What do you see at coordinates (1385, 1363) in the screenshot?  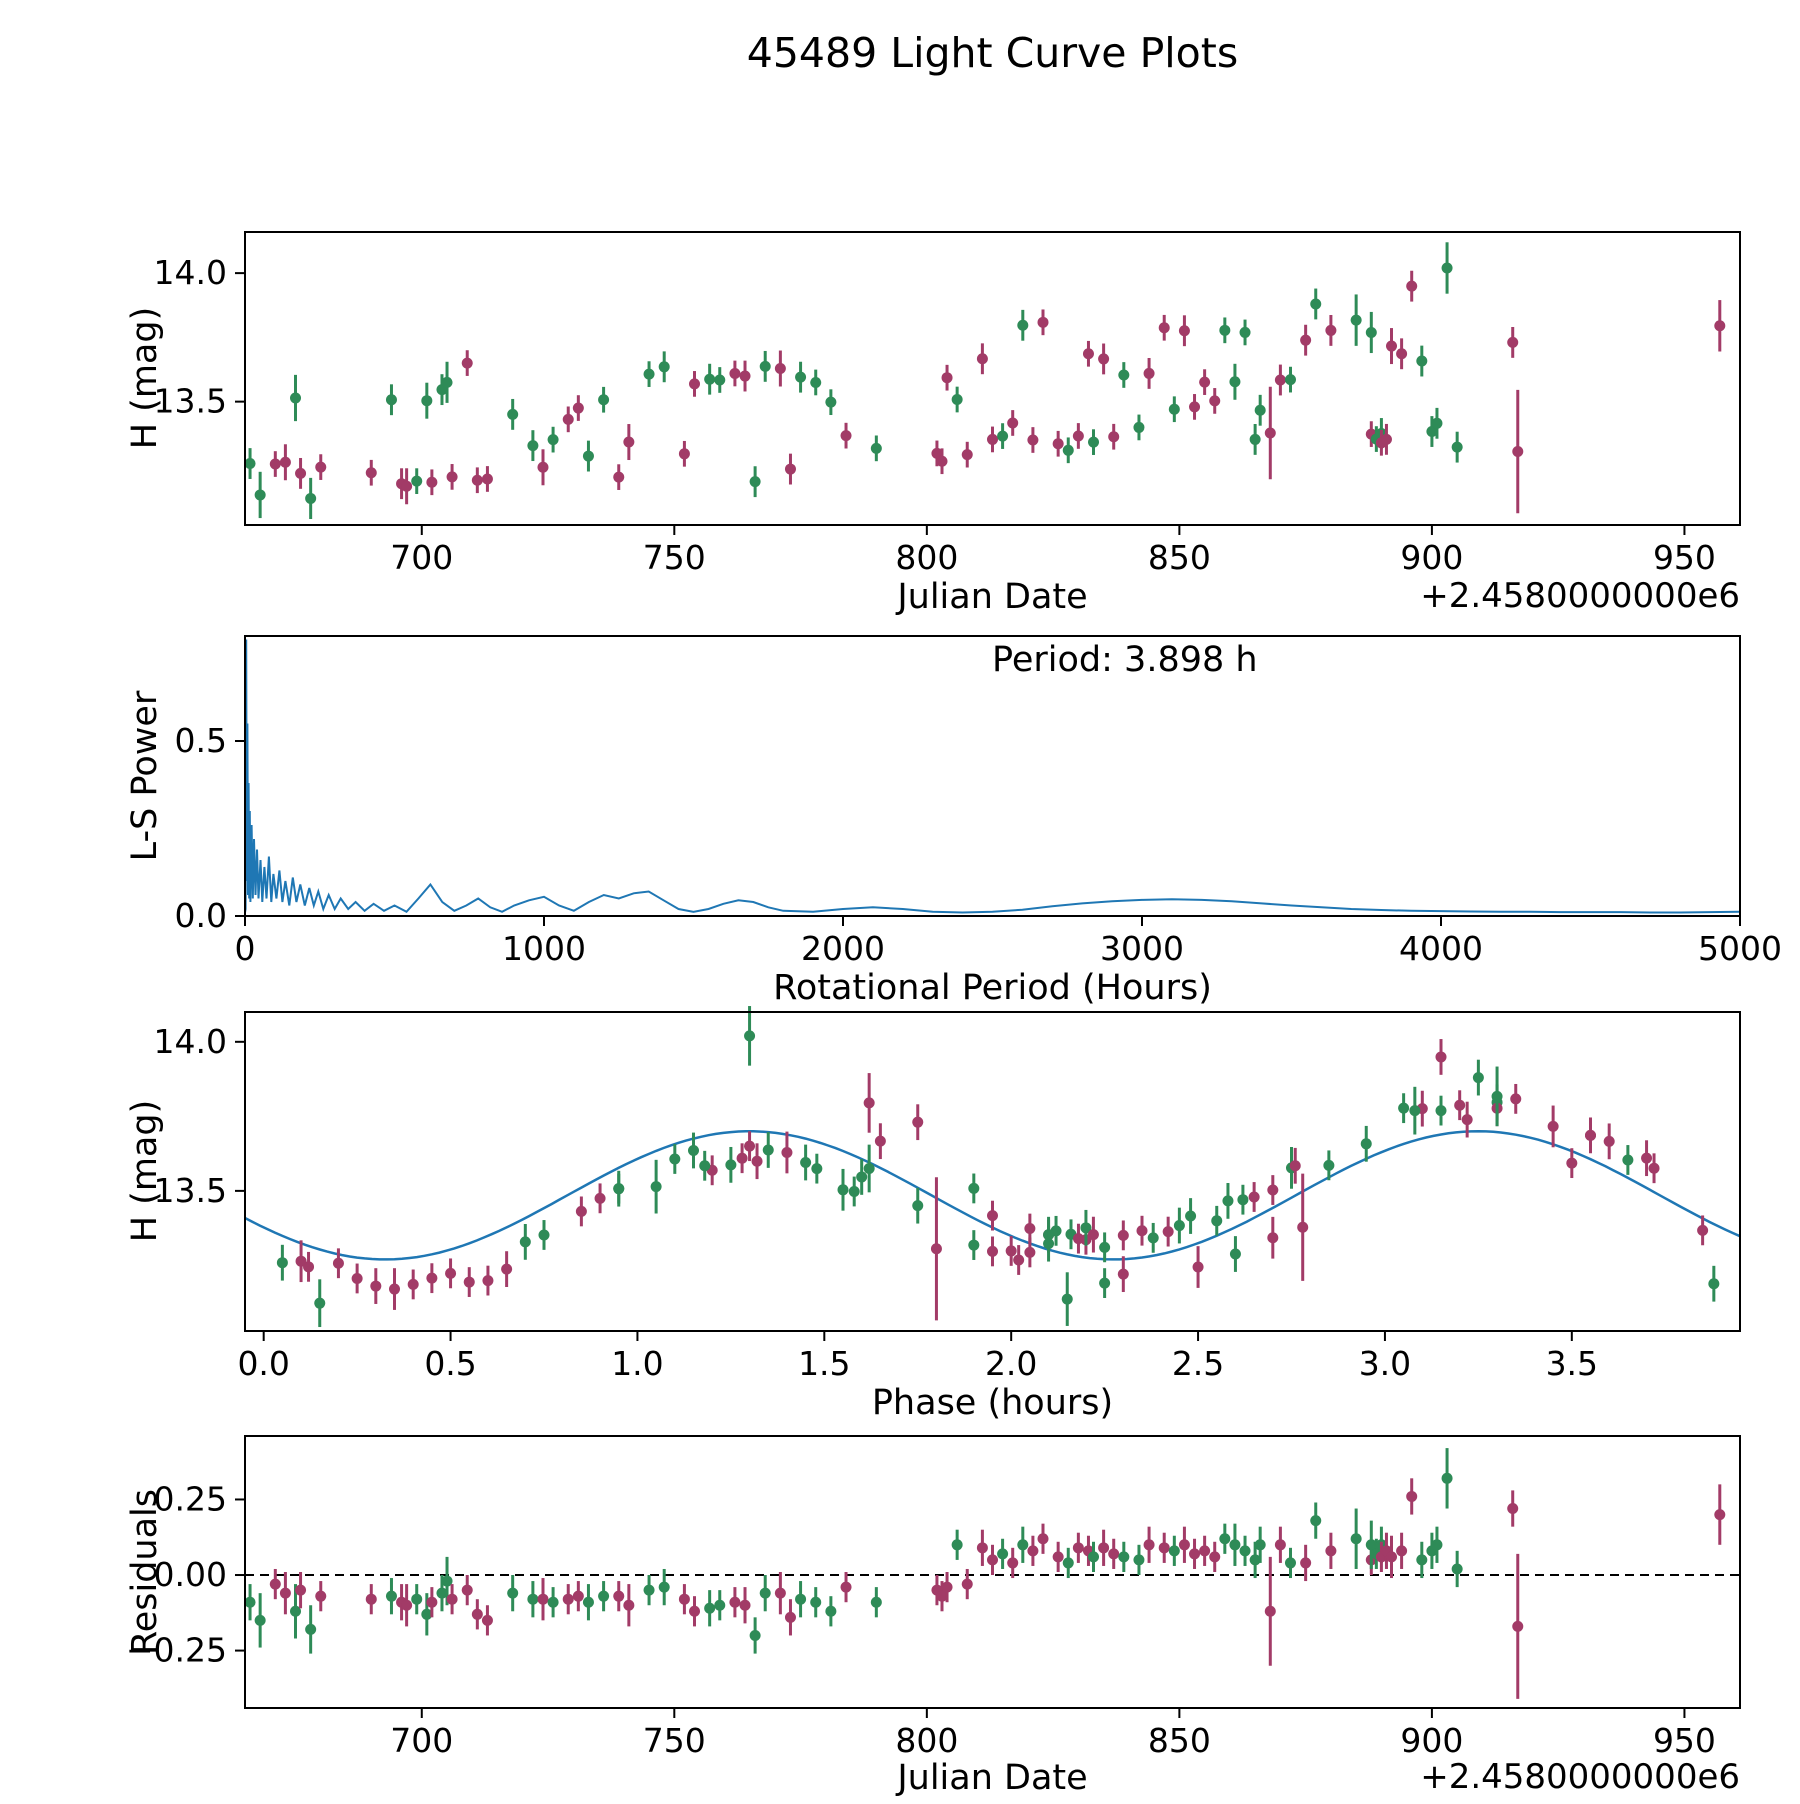 I see `x-tick-label: 3.0` at bounding box center [1385, 1363].